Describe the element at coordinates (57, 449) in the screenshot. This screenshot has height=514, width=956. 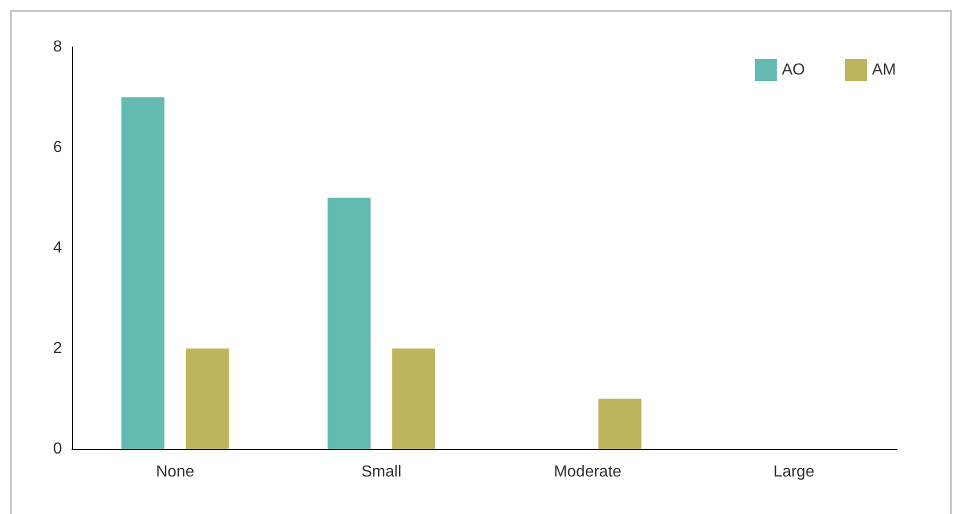
I see `y-tick-label: 0` at that location.